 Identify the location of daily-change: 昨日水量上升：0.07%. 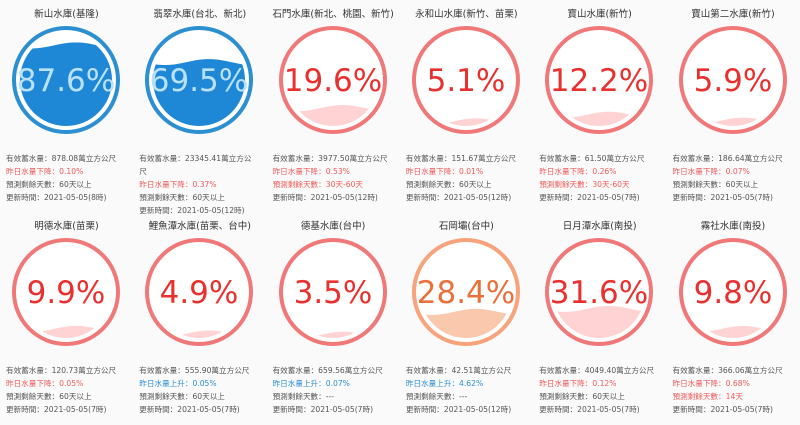
(311, 383).